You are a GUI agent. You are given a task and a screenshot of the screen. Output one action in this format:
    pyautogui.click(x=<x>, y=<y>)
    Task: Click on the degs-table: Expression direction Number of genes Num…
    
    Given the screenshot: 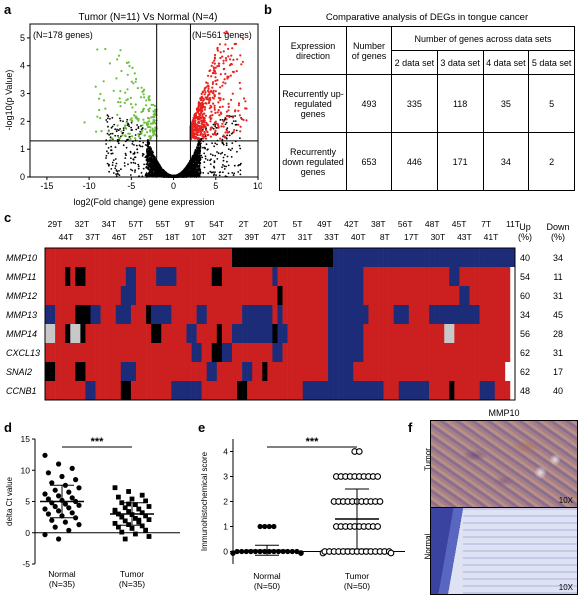 What is the action you would take?
    pyautogui.click(x=427, y=108)
    